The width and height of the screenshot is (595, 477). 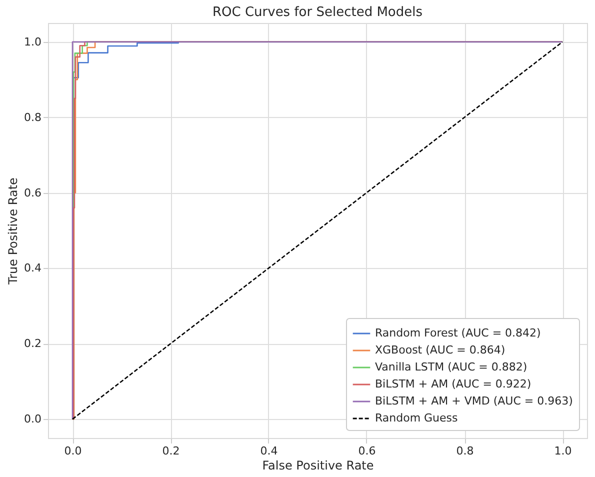 I want to click on x-tick-label: 0.6, so click(x=367, y=451).